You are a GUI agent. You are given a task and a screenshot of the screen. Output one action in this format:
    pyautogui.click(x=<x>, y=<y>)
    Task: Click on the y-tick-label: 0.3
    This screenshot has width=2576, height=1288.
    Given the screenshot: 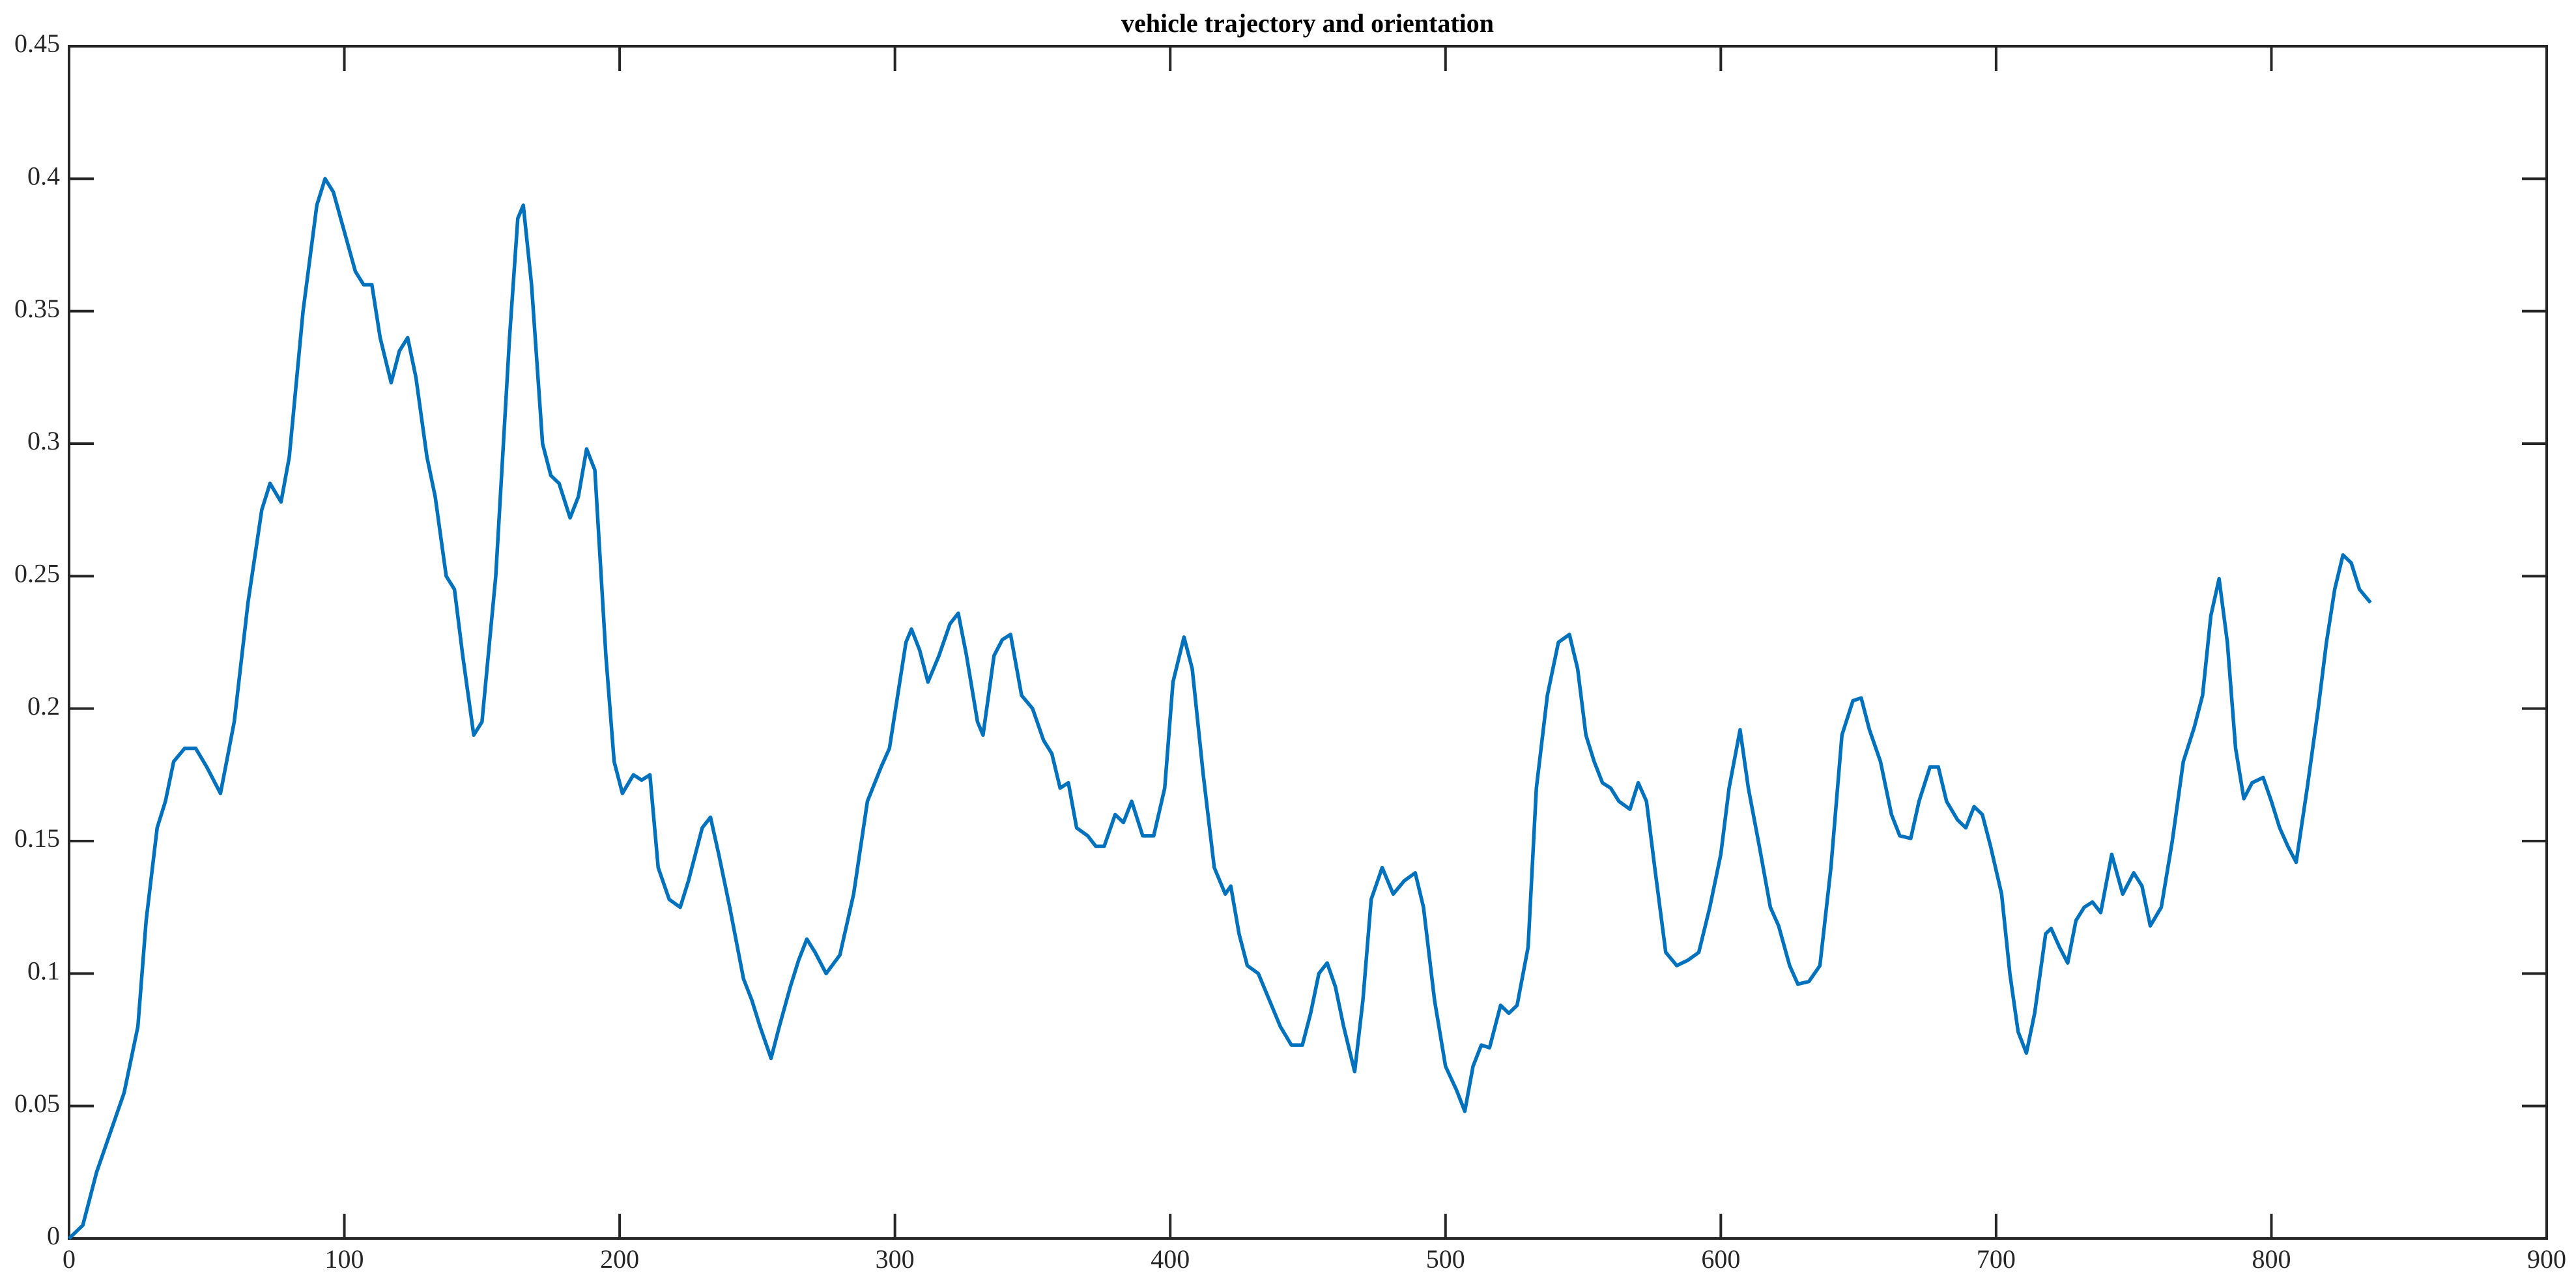 What is the action you would take?
    pyautogui.click(x=44, y=440)
    